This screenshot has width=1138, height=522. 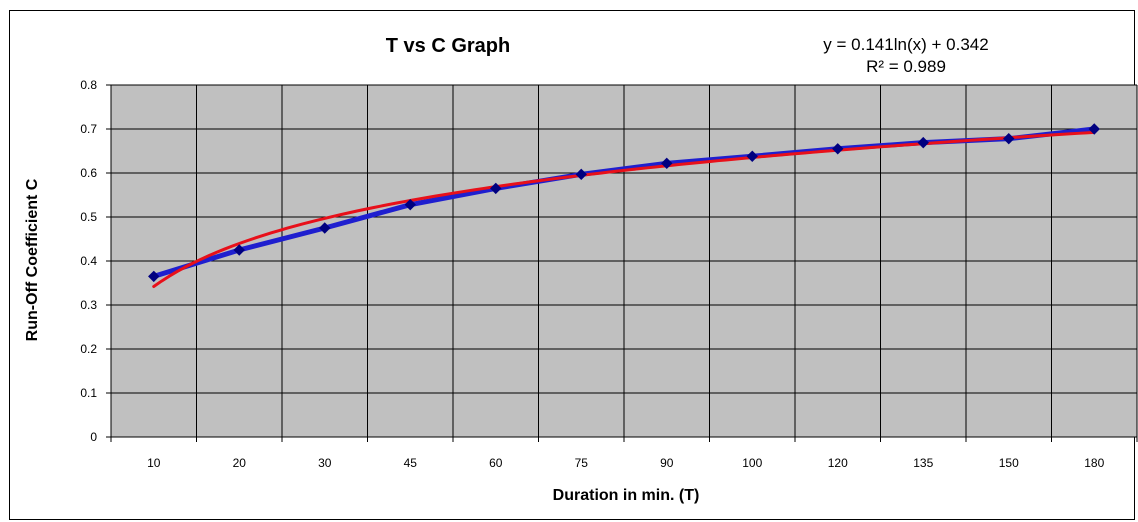 I want to click on y-tick-label: 0.1, so click(x=88, y=393).